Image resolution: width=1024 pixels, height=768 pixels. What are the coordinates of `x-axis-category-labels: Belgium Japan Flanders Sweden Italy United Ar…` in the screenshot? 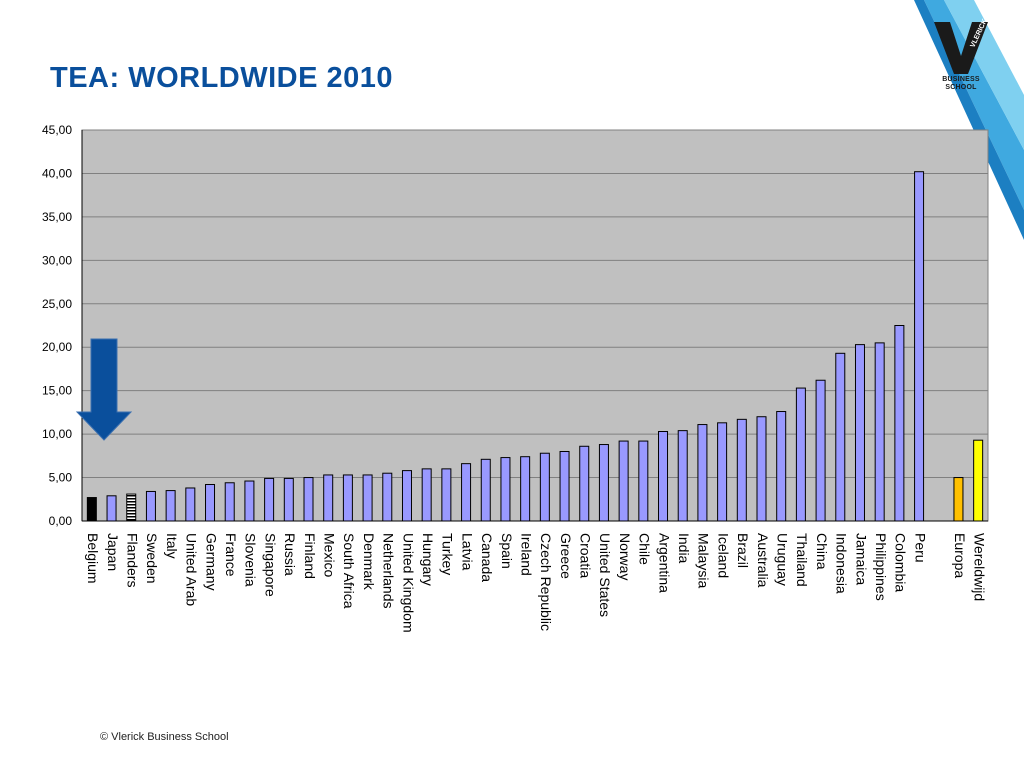 It's located at (536, 583).